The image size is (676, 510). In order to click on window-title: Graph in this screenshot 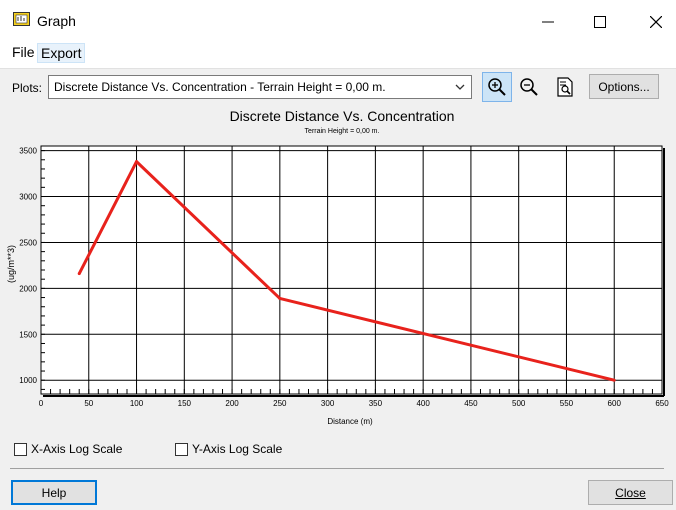, I will do `click(56, 21)`.